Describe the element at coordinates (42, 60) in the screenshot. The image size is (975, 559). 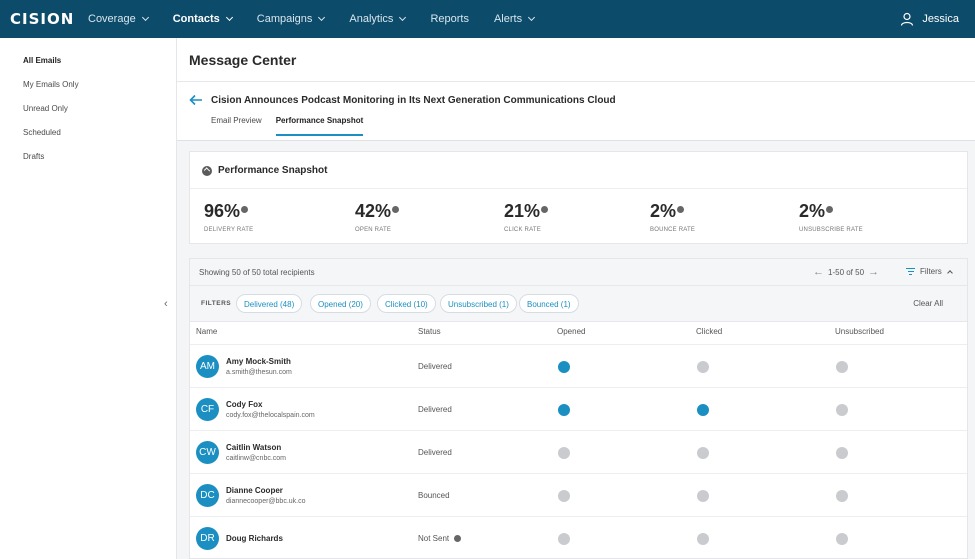
I see `sidebar-item-all-emails: All Emails` at that location.